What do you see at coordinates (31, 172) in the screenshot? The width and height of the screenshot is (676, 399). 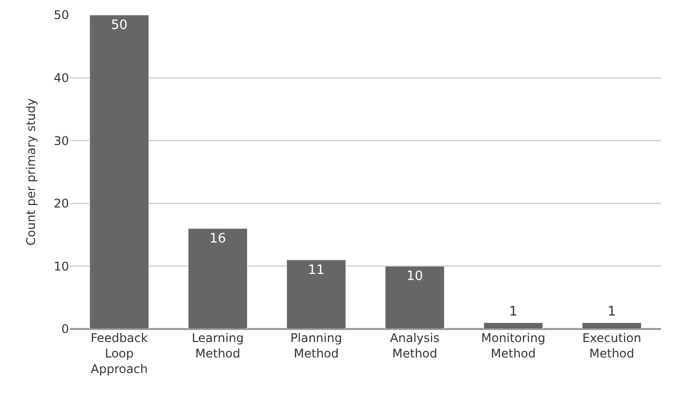 I see `y-axis-title: Count per primary study` at bounding box center [31, 172].